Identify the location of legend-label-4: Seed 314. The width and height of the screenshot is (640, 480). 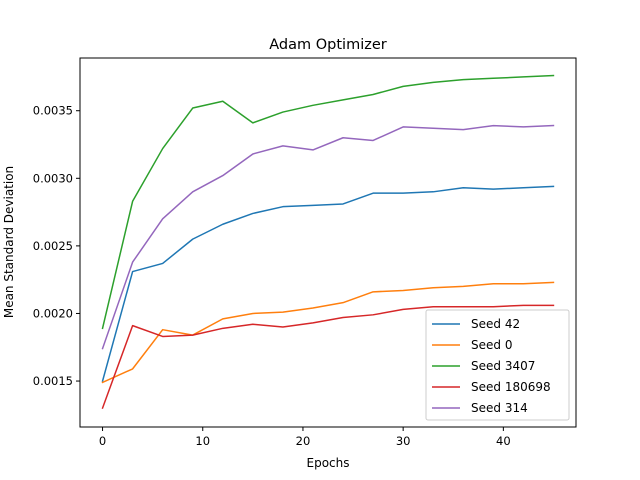
(499, 408).